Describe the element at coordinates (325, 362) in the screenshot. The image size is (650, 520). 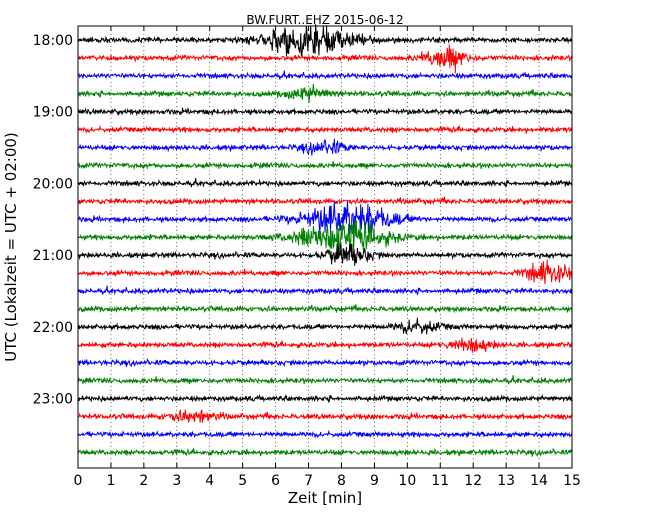
I see `trace-22:30` at that location.